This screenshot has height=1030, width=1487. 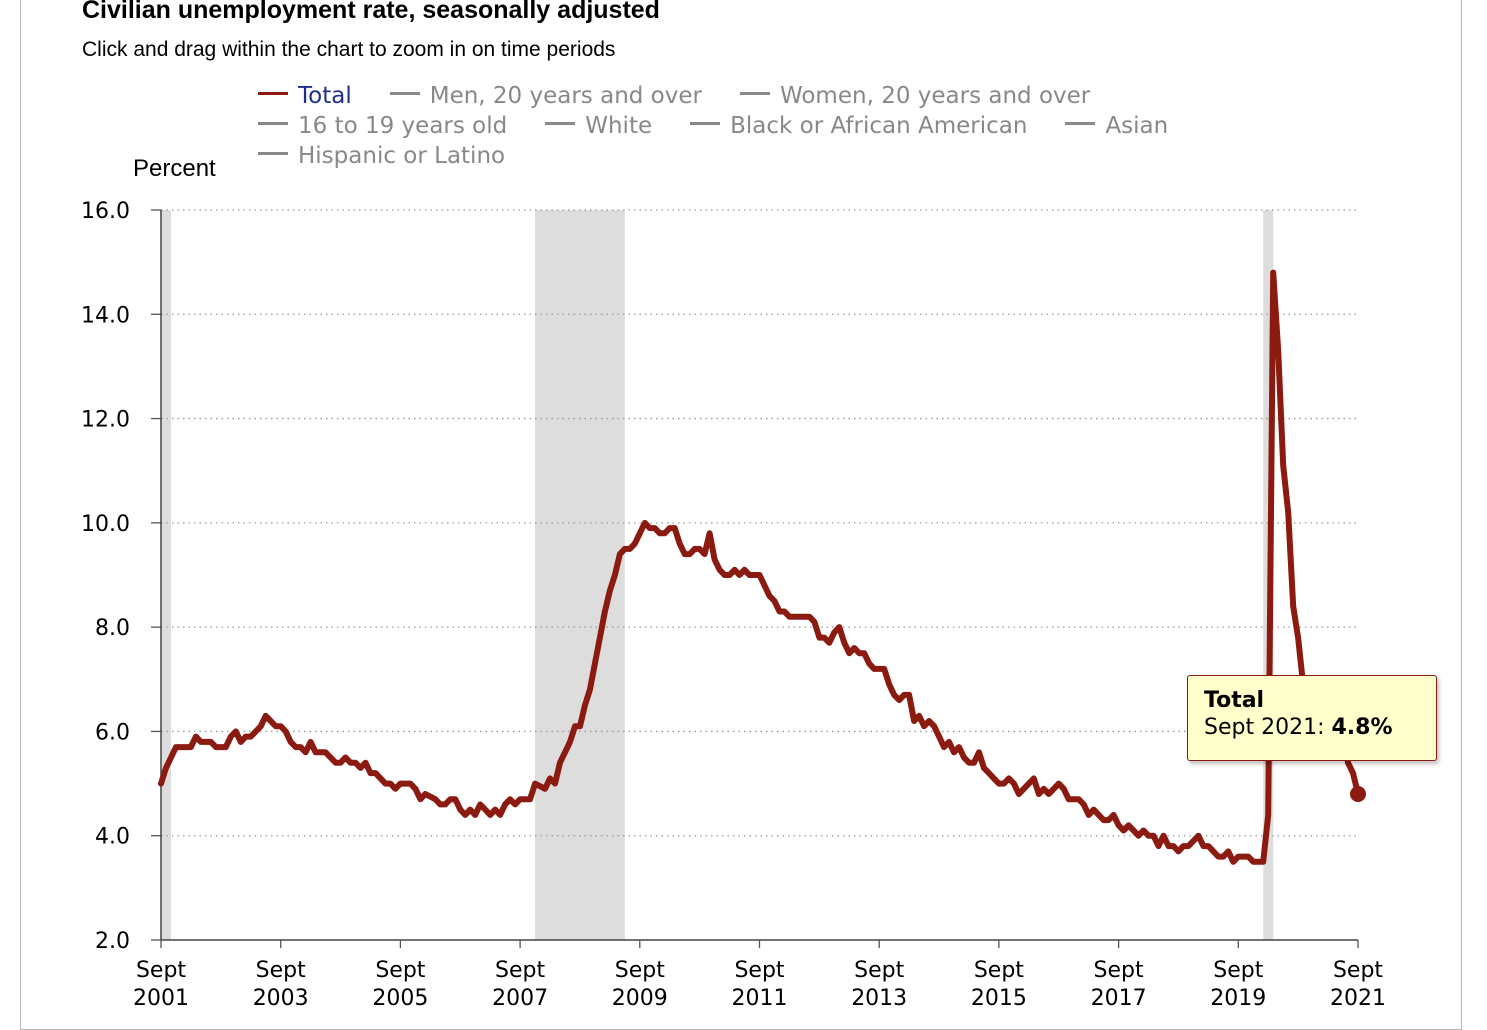 What do you see at coordinates (1362, 727) in the screenshot?
I see `tooltip-value: 4.8%` at bounding box center [1362, 727].